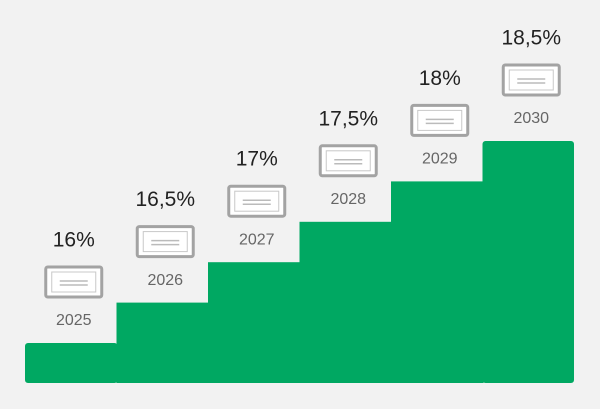 This screenshot has width=600, height=409. Describe the element at coordinates (348, 118) in the screenshot. I see `value-label: 17,5%` at that location.